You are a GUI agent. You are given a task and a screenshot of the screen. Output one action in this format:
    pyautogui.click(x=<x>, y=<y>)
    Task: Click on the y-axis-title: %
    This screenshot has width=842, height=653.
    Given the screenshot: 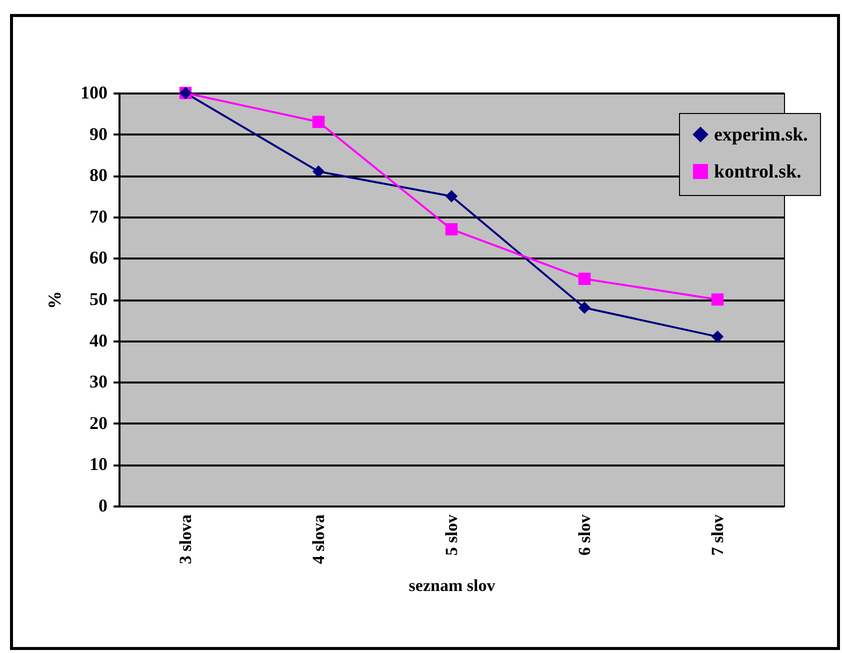 What is the action you would take?
    pyautogui.click(x=54, y=300)
    